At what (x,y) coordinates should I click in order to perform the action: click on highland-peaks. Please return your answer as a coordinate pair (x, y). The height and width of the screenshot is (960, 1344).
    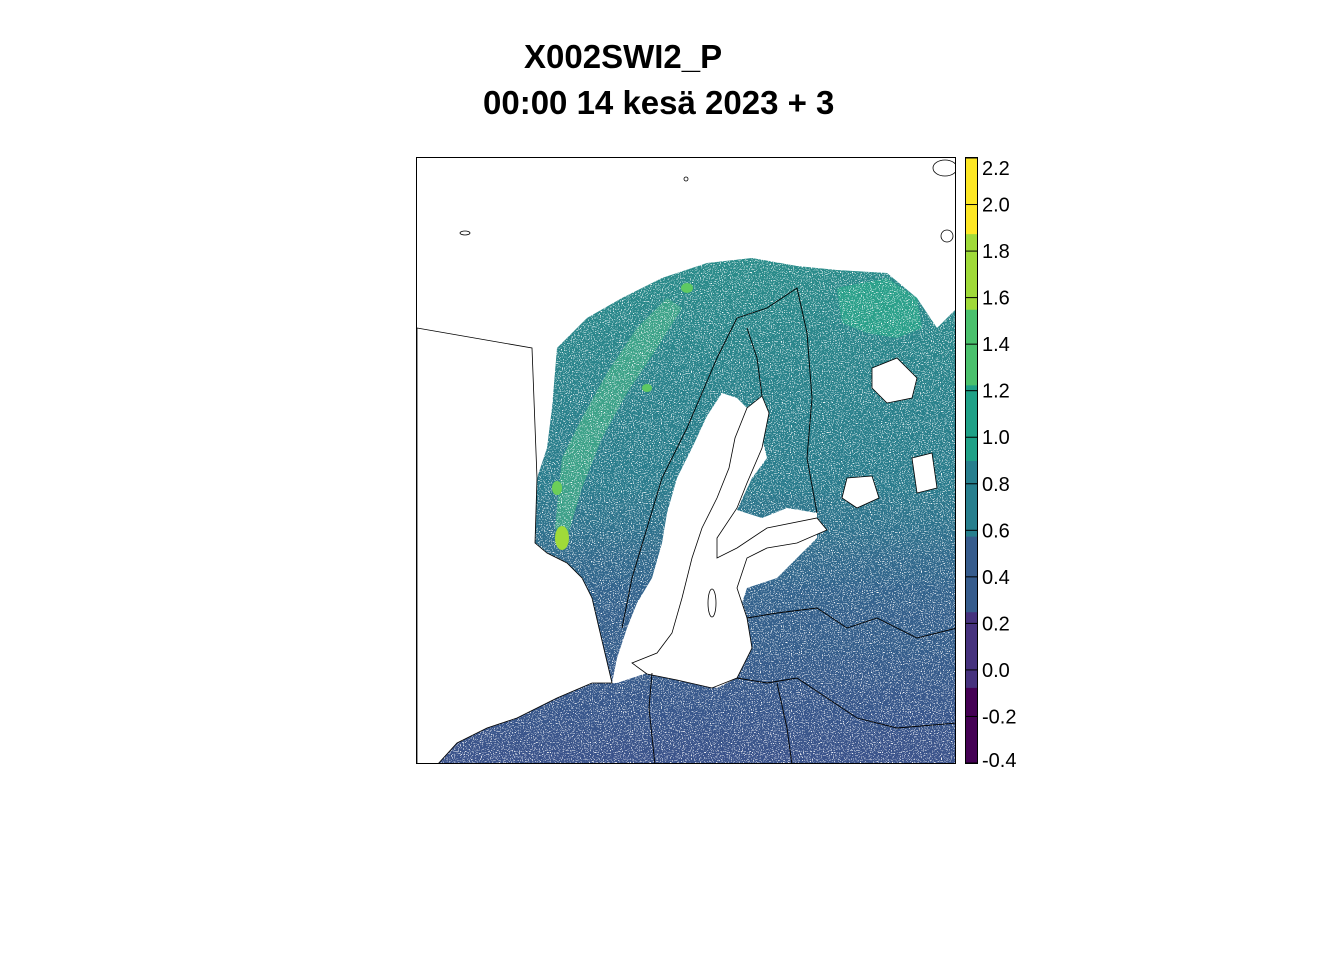
    Looking at the image, I should click on (622, 416).